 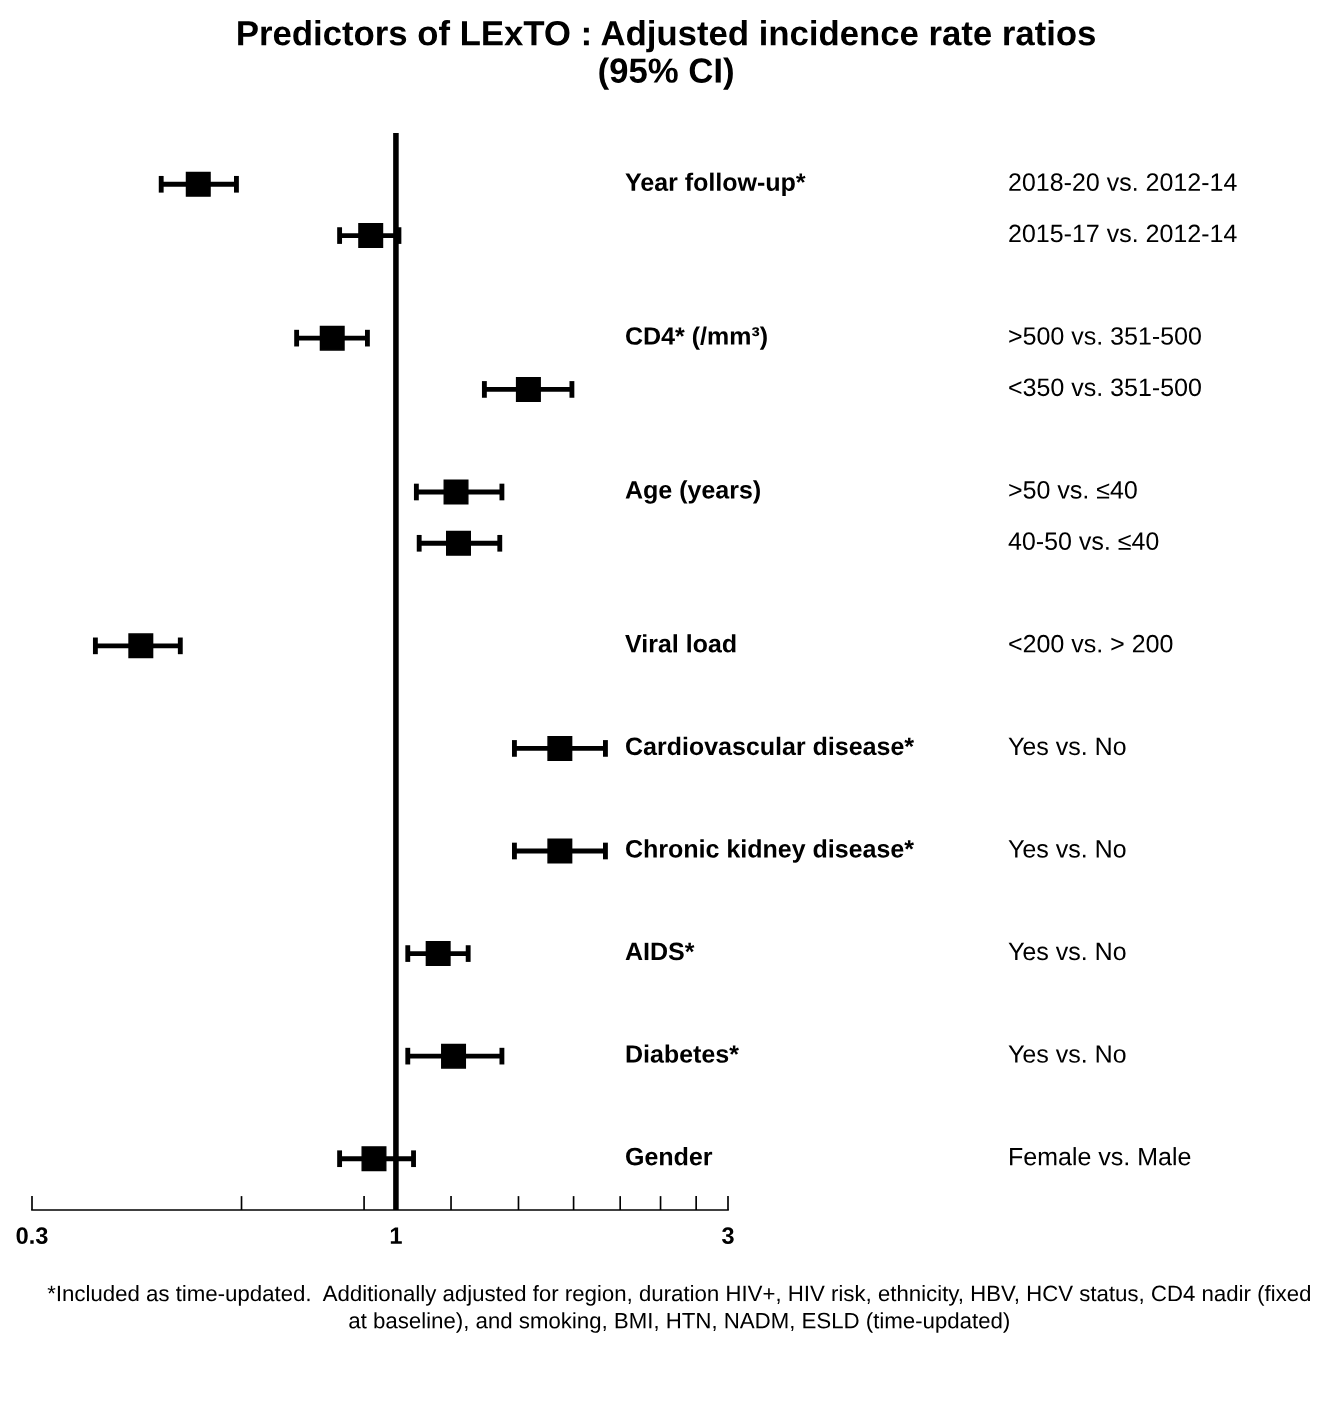 What do you see at coordinates (1123, 233) in the screenshot?
I see `y2-tick-label: 2015-17 vs. 2012-14` at bounding box center [1123, 233].